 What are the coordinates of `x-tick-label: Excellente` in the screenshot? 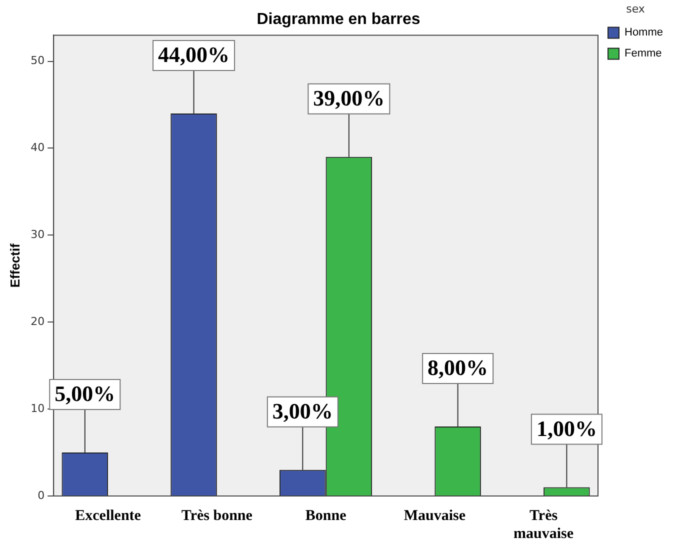 It's located at (108, 516).